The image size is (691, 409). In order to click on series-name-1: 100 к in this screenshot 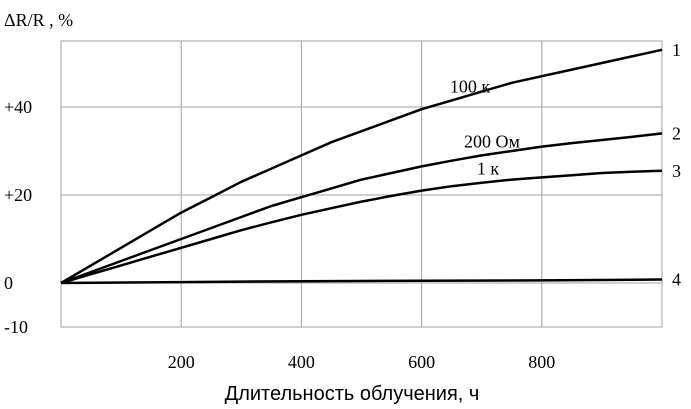, I will do `click(470, 86)`.